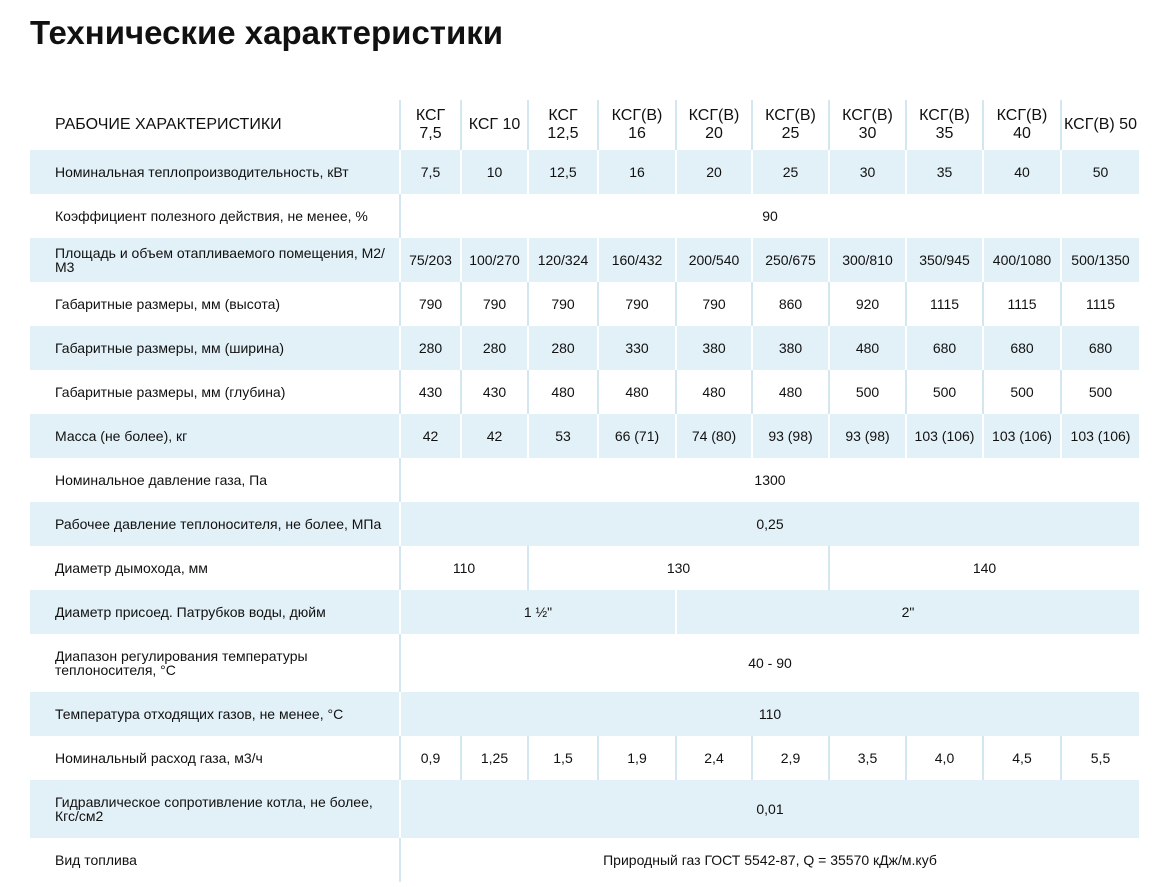 The width and height of the screenshot is (1155, 887). Describe the element at coordinates (215, 568) in the screenshot. I see `row-label: Диаметр дымохода, мм` at that location.